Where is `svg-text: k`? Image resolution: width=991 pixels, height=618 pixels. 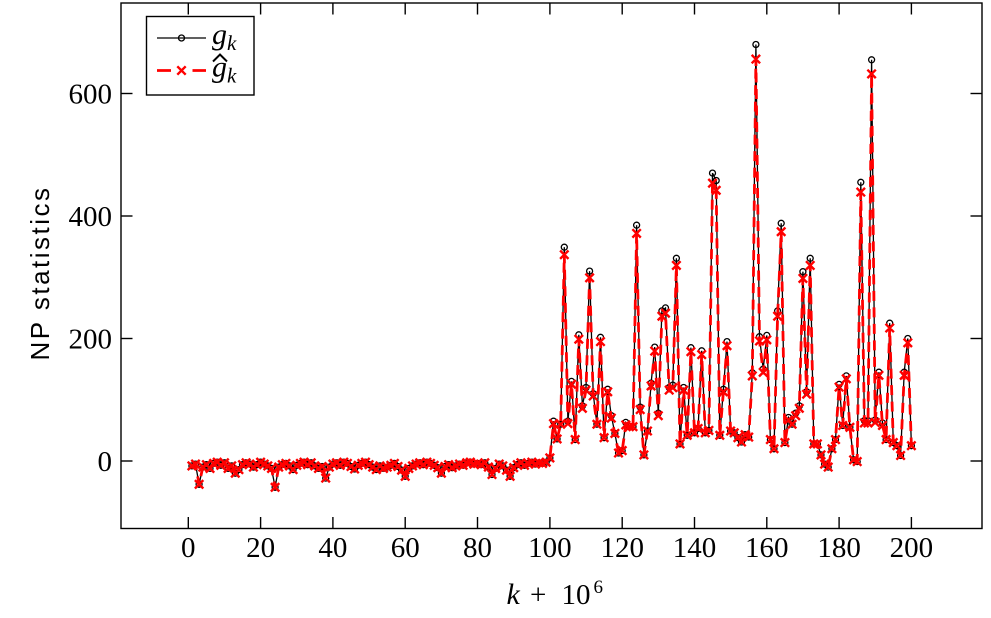 svg-text: k is located at coordinates (514, 594).